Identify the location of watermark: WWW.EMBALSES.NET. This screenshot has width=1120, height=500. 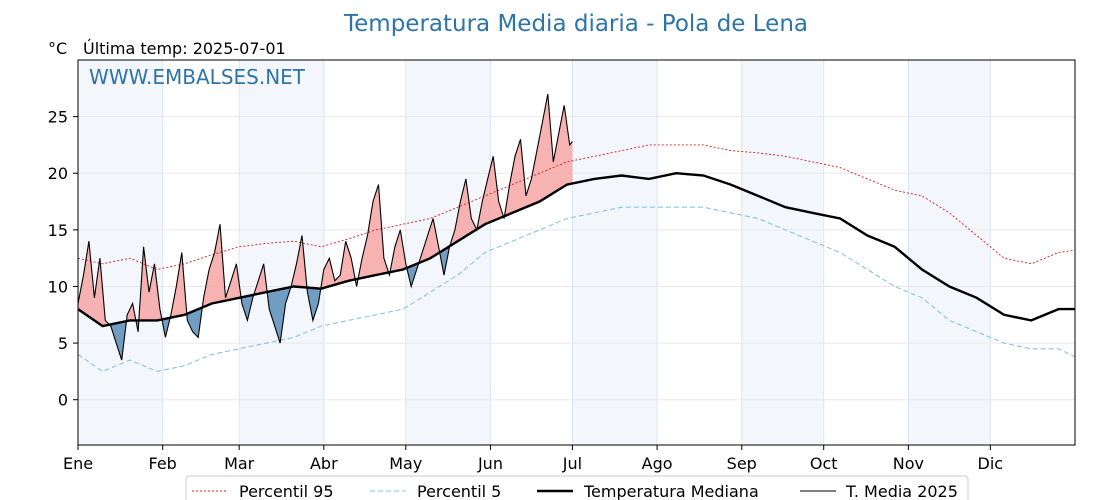
(197, 77).